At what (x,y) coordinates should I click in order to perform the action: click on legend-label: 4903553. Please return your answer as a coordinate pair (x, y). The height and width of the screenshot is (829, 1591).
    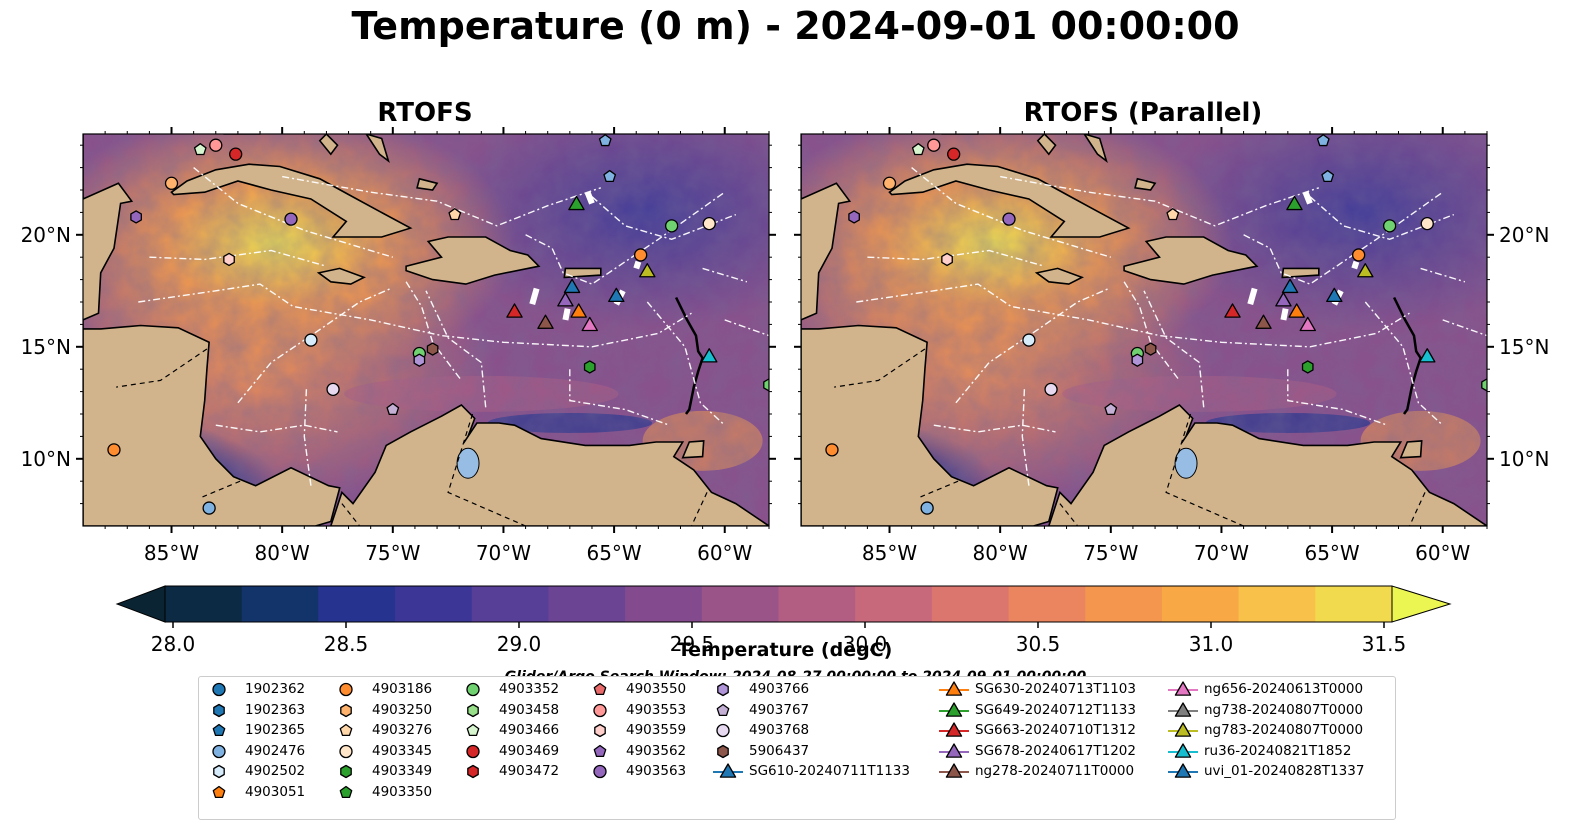
    Looking at the image, I should click on (656, 709).